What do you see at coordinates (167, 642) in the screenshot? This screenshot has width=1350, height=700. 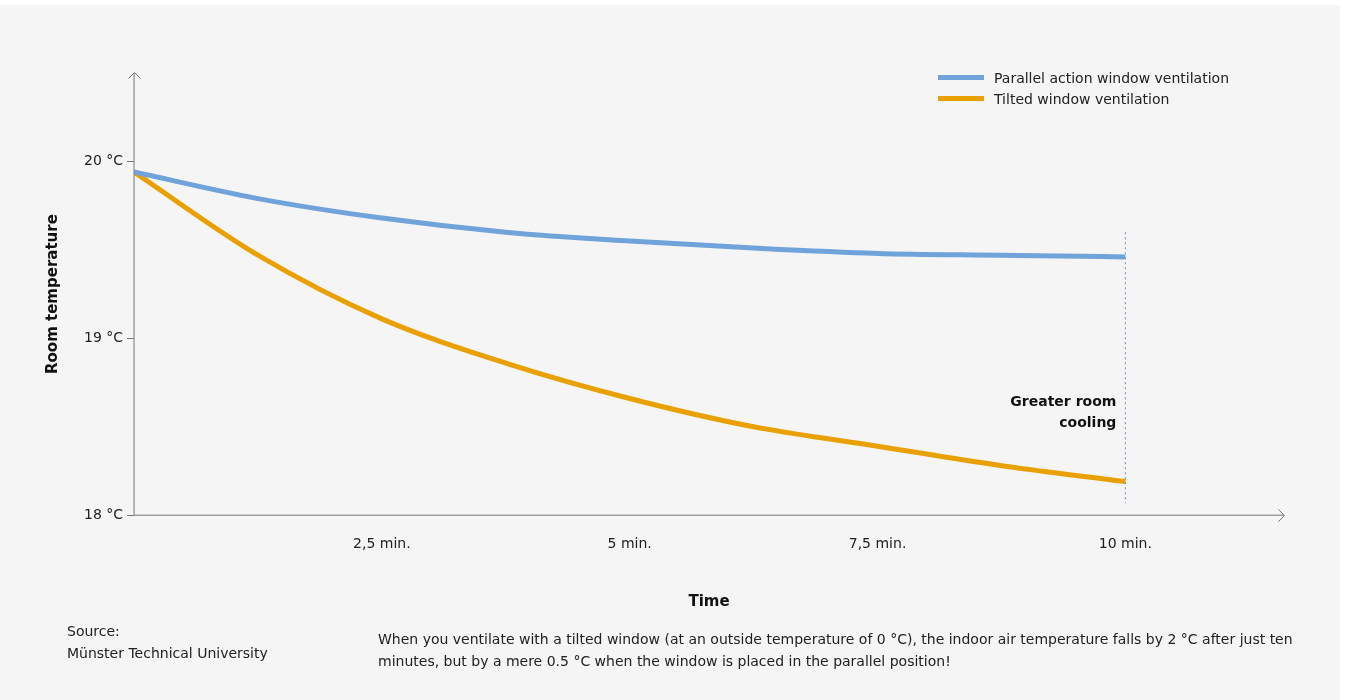 I see `source-note: Source: Münster Technical University` at bounding box center [167, 642].